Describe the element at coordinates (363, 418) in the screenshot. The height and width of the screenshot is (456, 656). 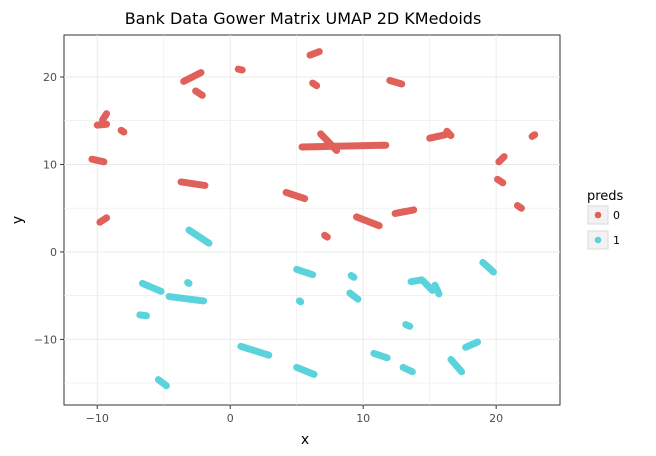
I see `x-tick-label: 10` at that location.